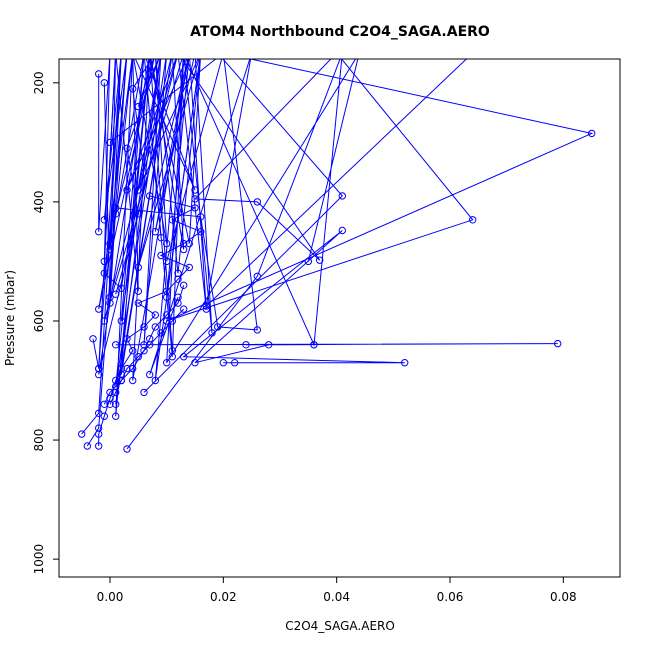  What do you see at coordinates (39, 559) in the screenshot?
I see `y-tick-label: 1000` at bounding box center [39, 559].